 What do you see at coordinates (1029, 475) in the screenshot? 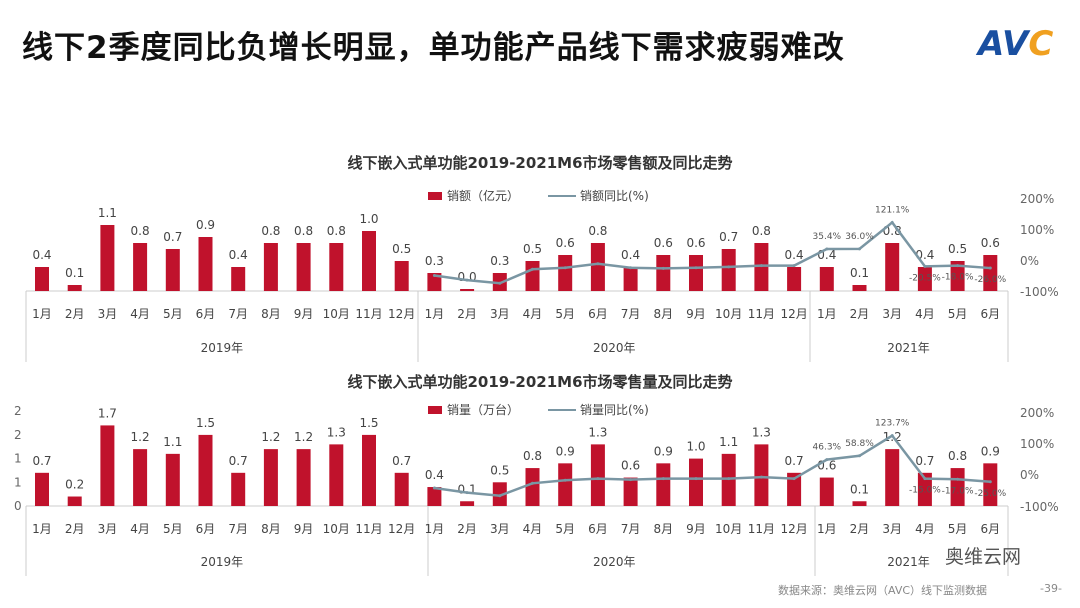
I see `y2-tick-label: 0%` at bounding box center [1029, 475].